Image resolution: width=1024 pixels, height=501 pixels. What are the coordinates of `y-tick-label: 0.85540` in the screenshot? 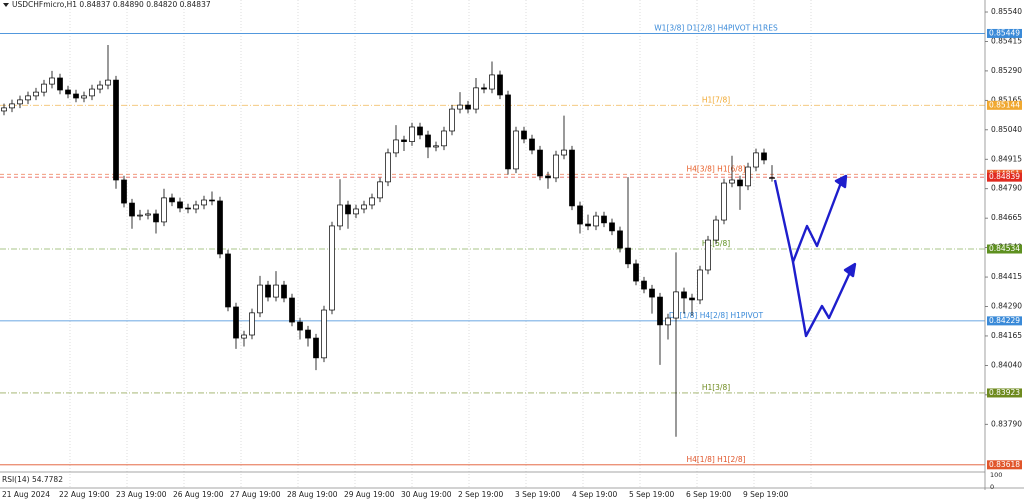 It's located at (1006, 11).